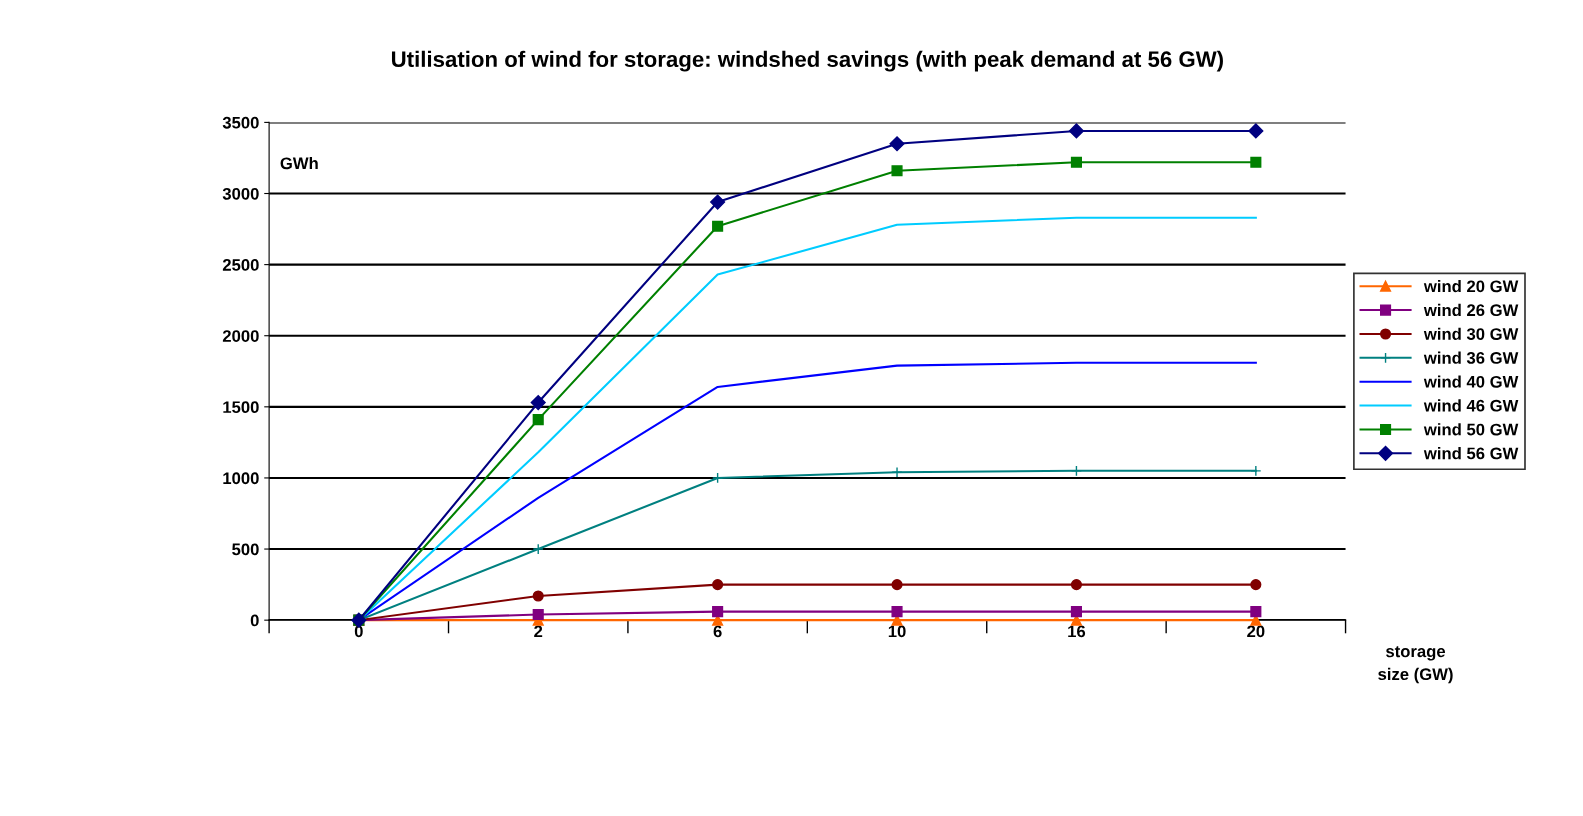 The width and height of the screenshot is (1583, 816). What do you see at coordinates (1471, 429) in the screenshot?
I see `legend-label: wind 50 GW` at bounding box center [1471, 429].